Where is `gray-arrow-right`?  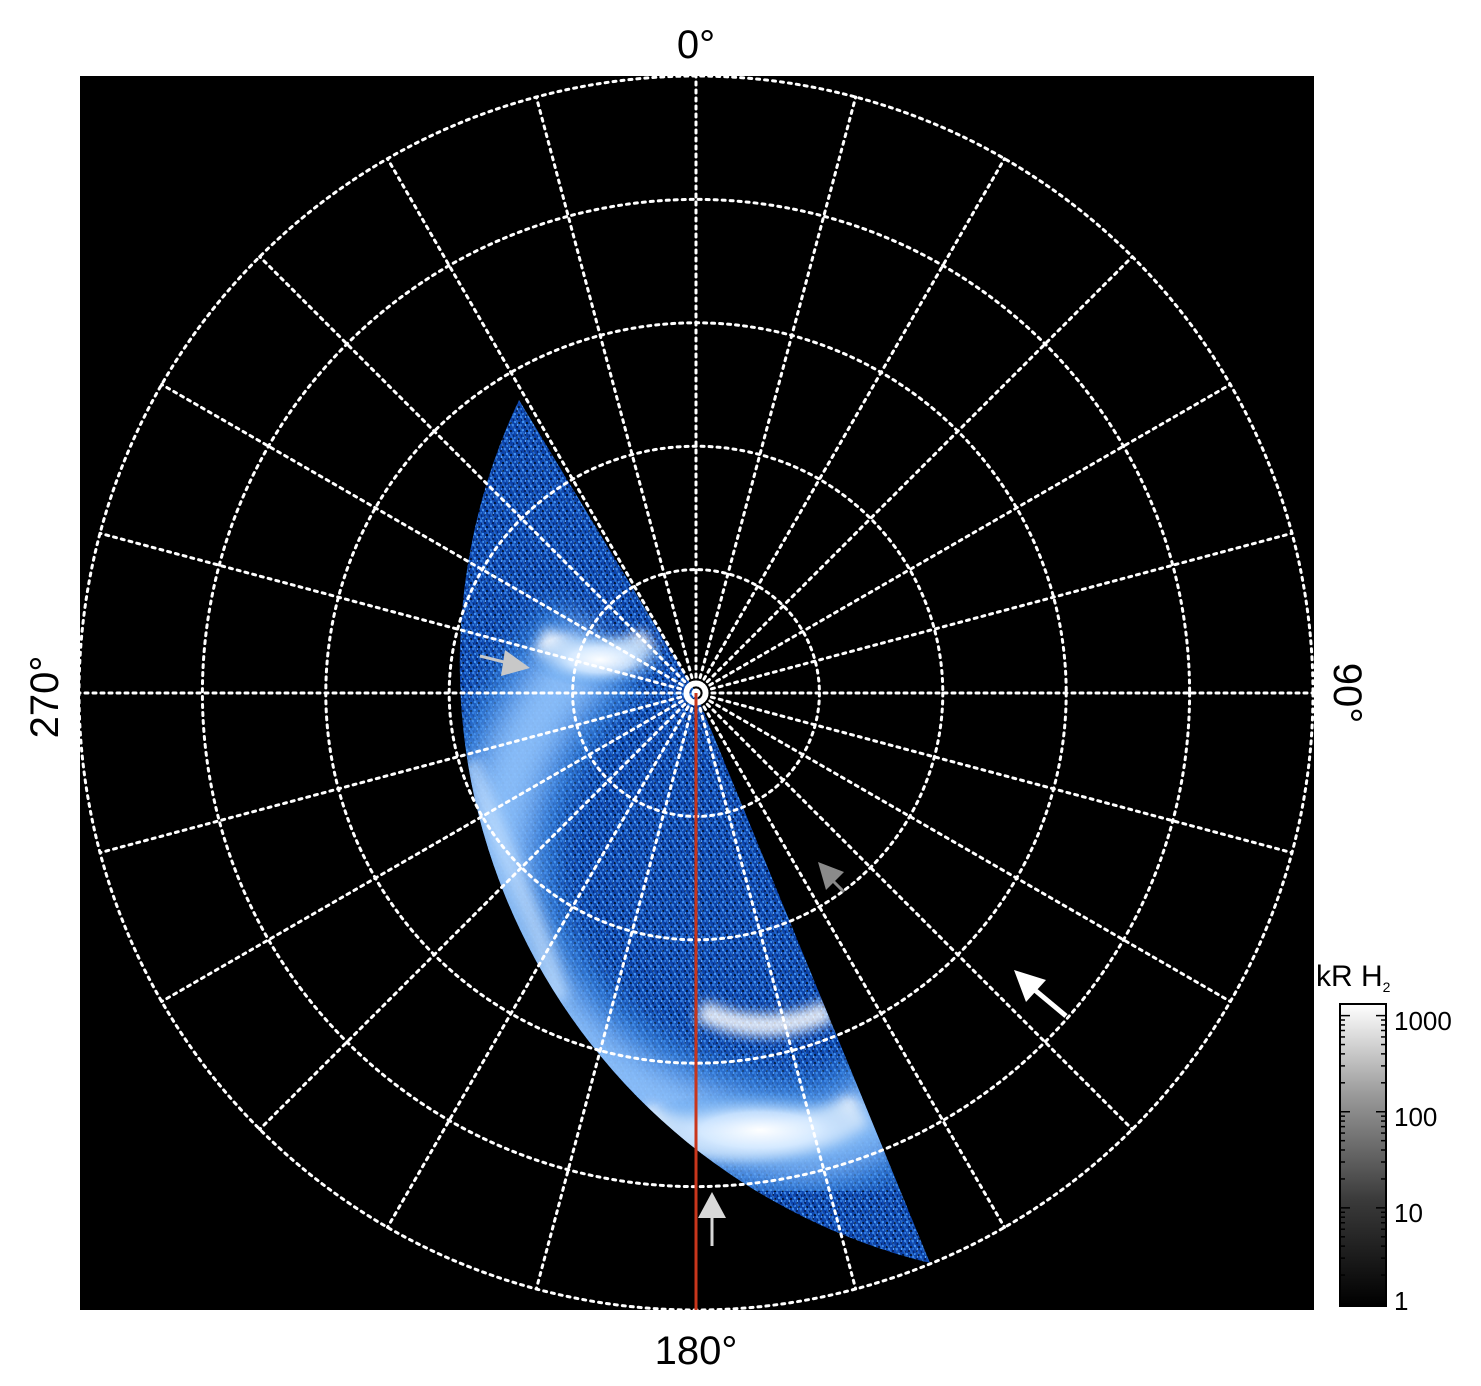 gray-arrow-right is located at coordinates (832, 878).